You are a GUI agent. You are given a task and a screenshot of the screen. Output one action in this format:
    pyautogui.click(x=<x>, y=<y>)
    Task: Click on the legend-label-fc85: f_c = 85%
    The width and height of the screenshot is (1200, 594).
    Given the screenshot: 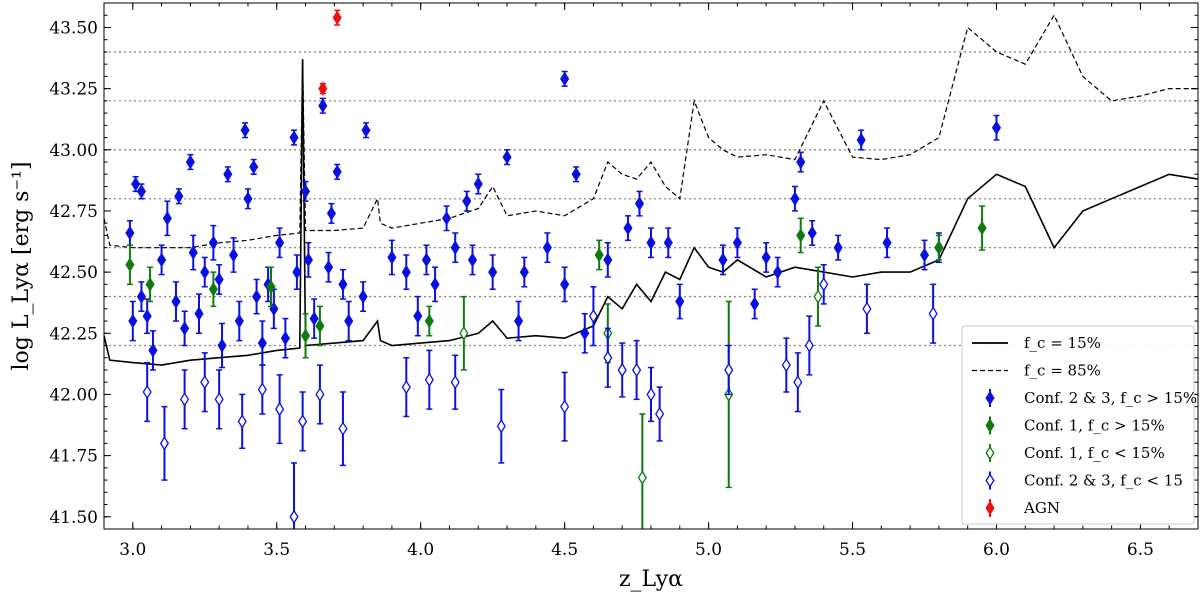 What is the action you would take?
    pyautogui.click(x=1062, y=371)
    